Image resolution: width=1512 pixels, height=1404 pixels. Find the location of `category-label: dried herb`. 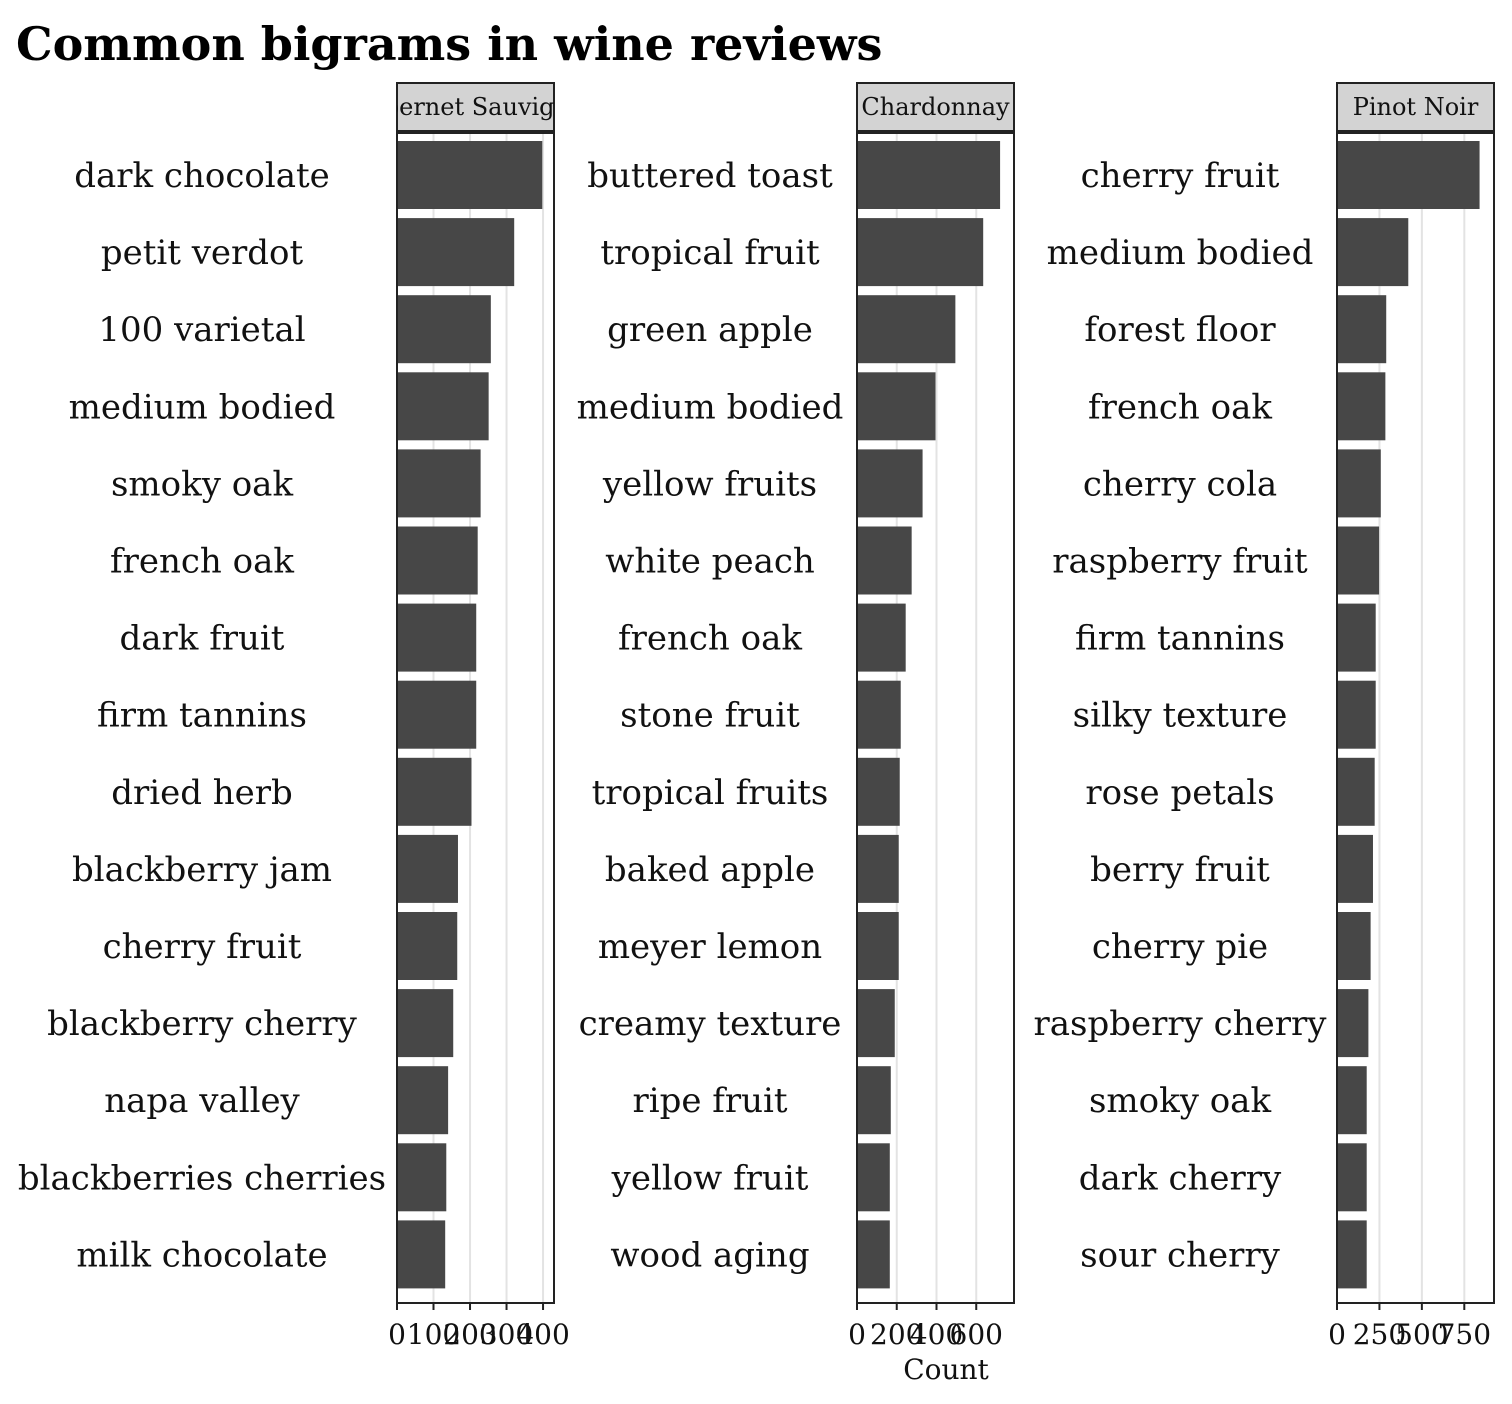

category-label: dried herb is located at coordinates (202, 793).